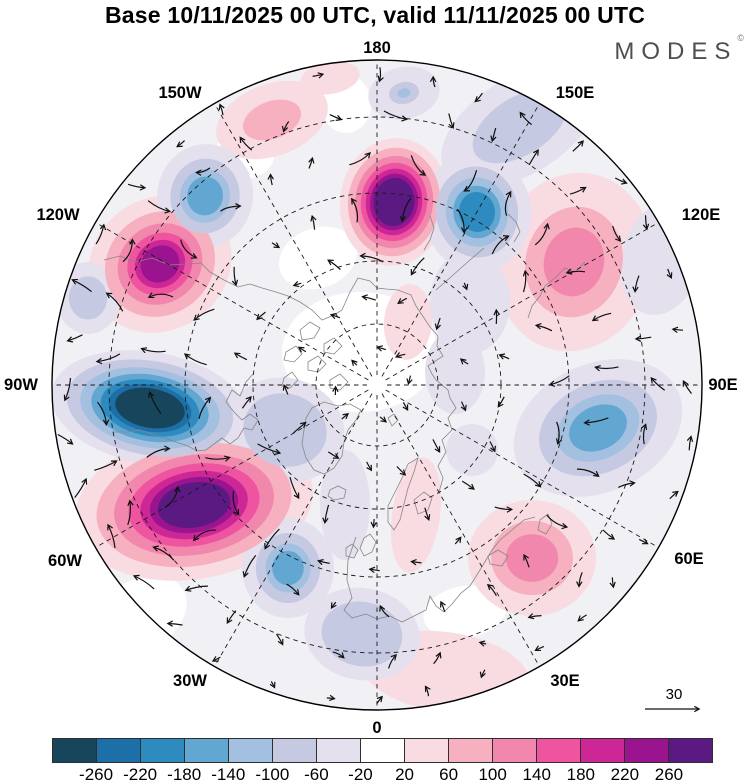 The height and width of the screenshot is (783, 750). I want to click on meridian-label-150W: 150W, so click(180, 93).